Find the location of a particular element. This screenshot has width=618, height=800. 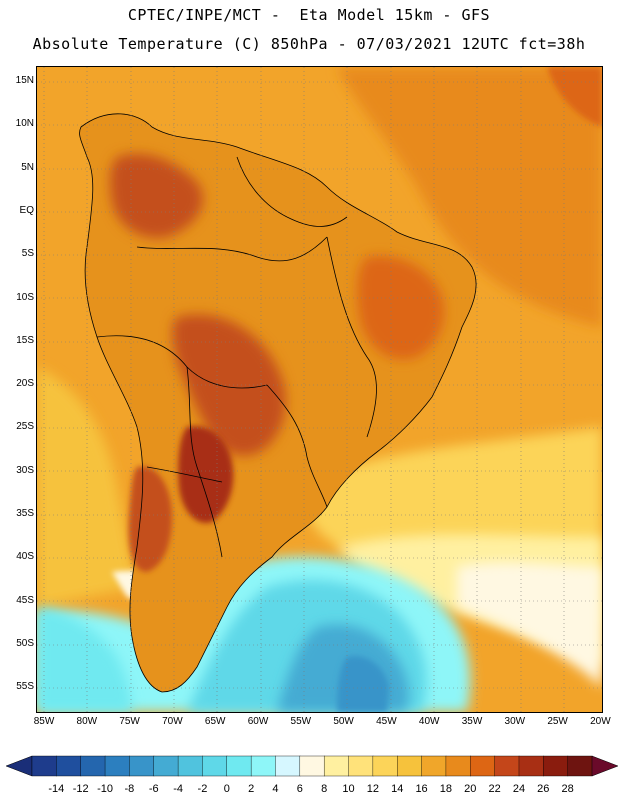

longitude-label: 50W is located at coordinates (343, 721).